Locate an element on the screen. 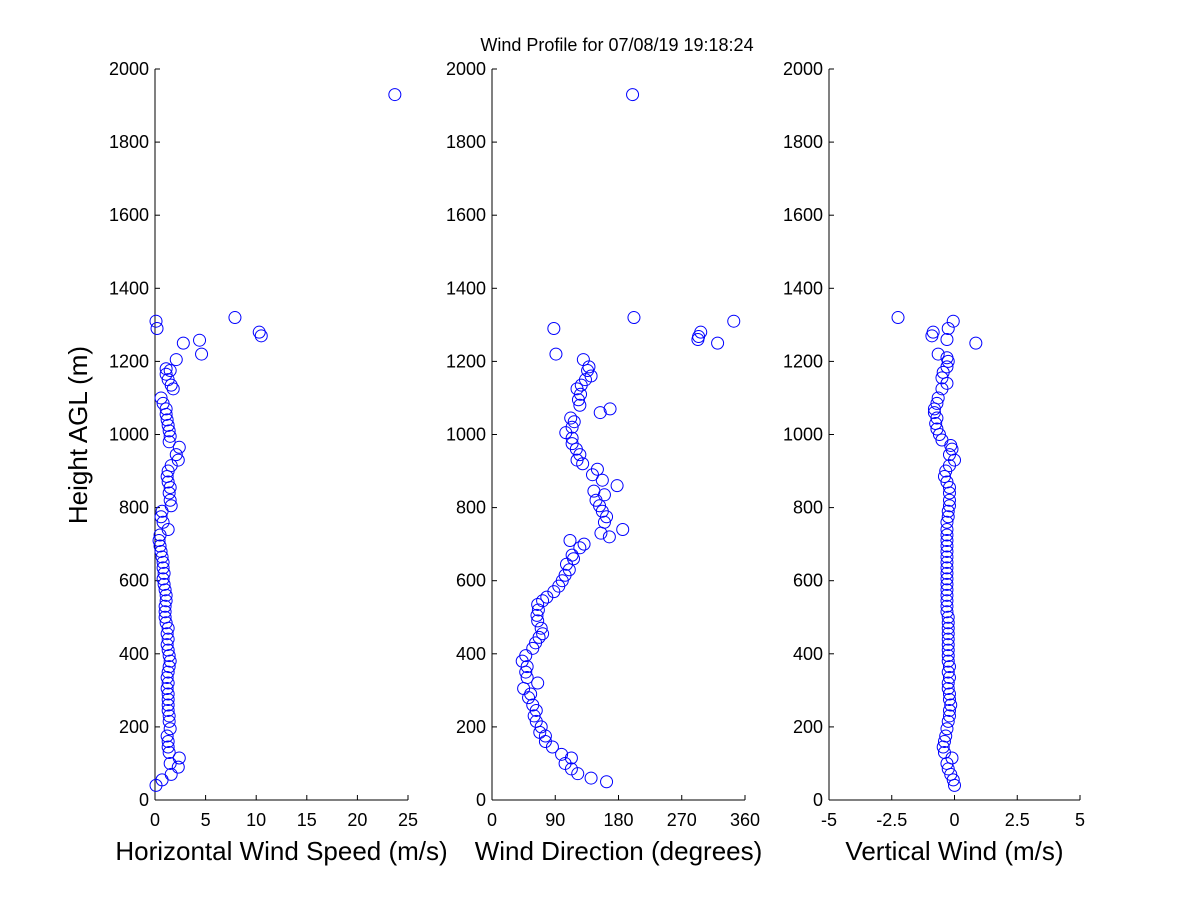 Image resolution: width=1200 pixels, height=900 pixels. x-tick-label: 2.5 is located at coordinates (1017, 820).